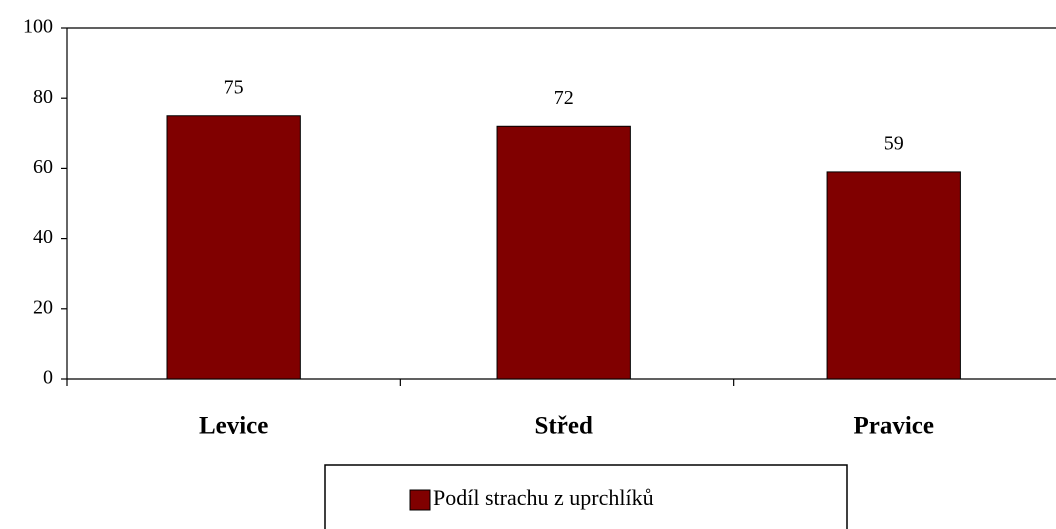 The image size is (1056, 529). What do you see at coordinates (43, 167) in the screenshot?
I see `y-tick-label: 60` at bounding box center [43, 167].